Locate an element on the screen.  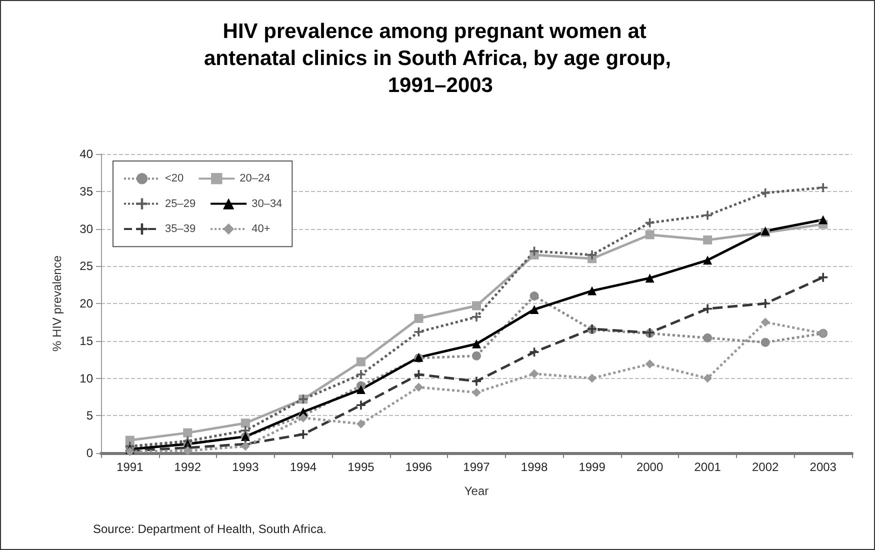
x-axis-title: Year is located at coordinates (476, 491).